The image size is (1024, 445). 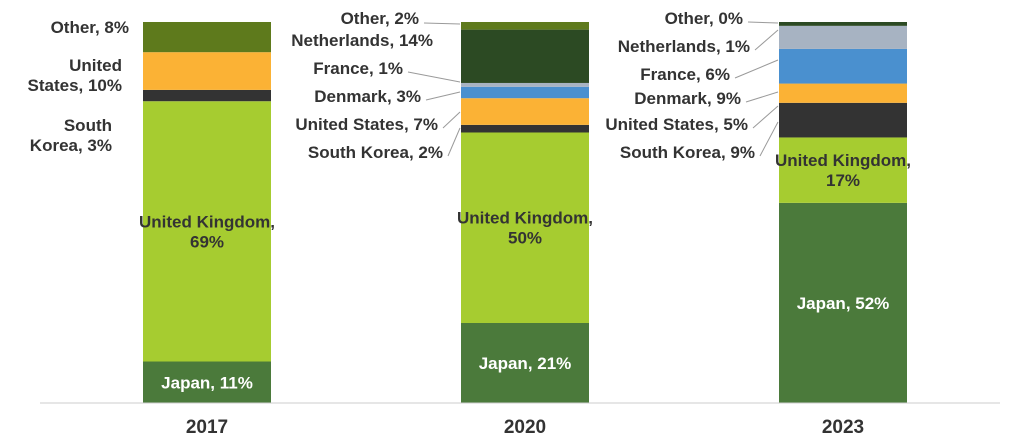 I want to click on leader-denmark-2023, so click(x=762, y=97).